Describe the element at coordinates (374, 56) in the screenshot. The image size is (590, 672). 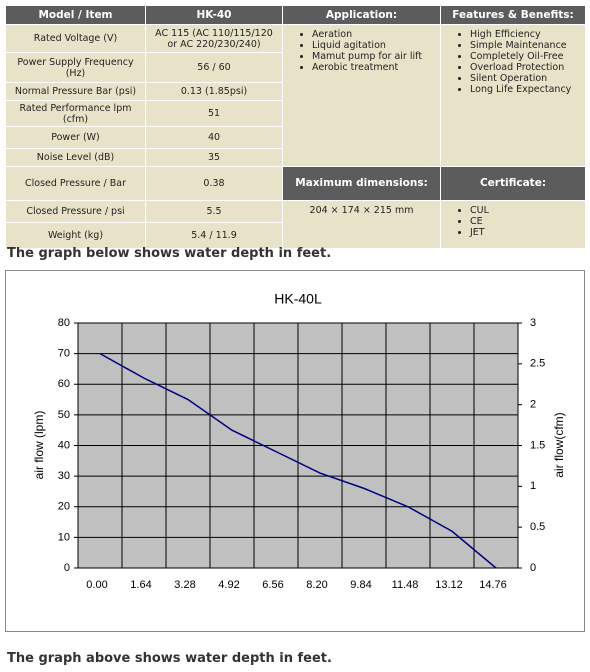
I see `list-item: Mamut pump for air lift` at that location.